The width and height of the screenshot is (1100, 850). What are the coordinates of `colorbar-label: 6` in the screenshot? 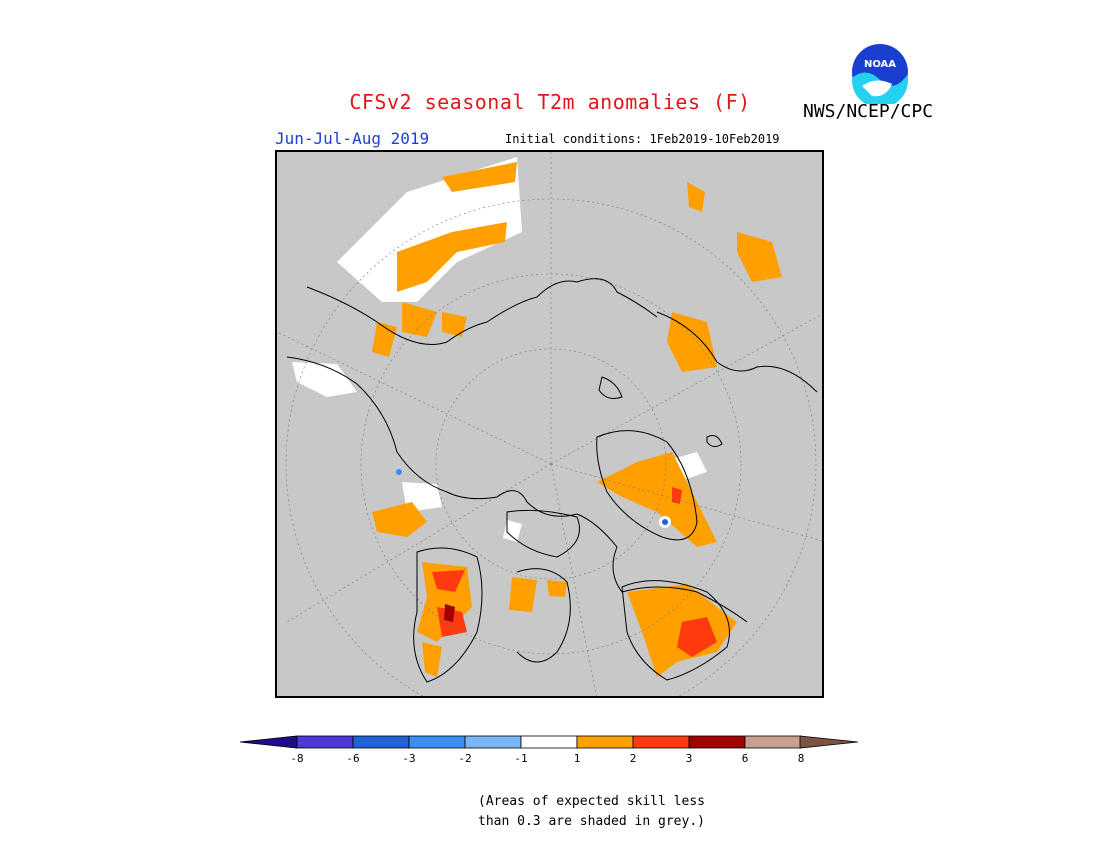 It's located at (745, 758).